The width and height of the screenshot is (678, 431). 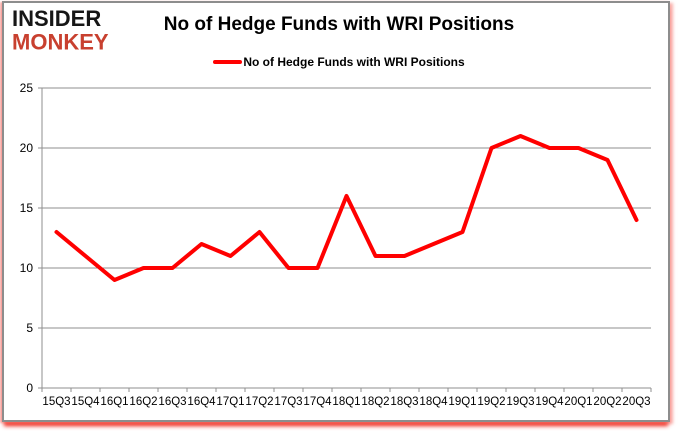 What do you see at coordinates (462, 402) in the screenshot?
I see `x-axis-tick-label: 19Q1` at bounding box center [462, 402].